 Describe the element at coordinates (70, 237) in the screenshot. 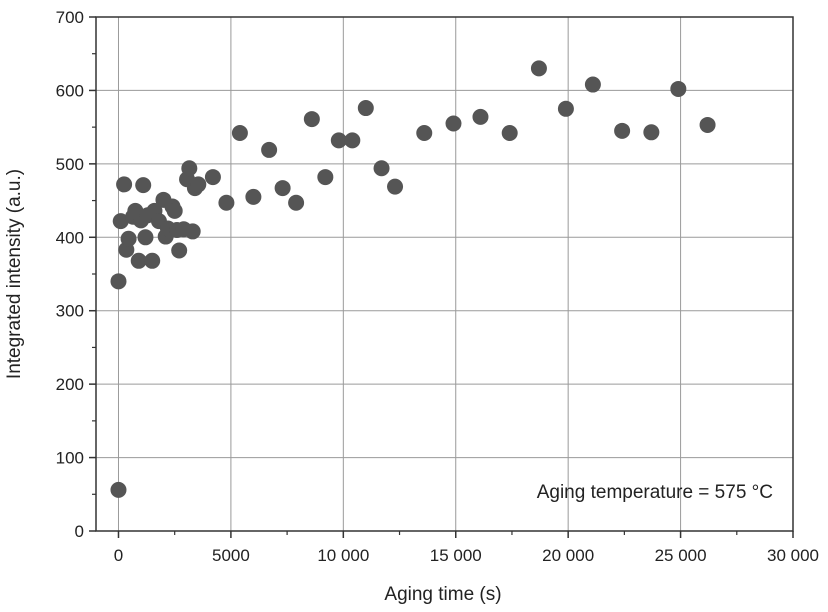

I see `y-tick-label: 400` at that location.